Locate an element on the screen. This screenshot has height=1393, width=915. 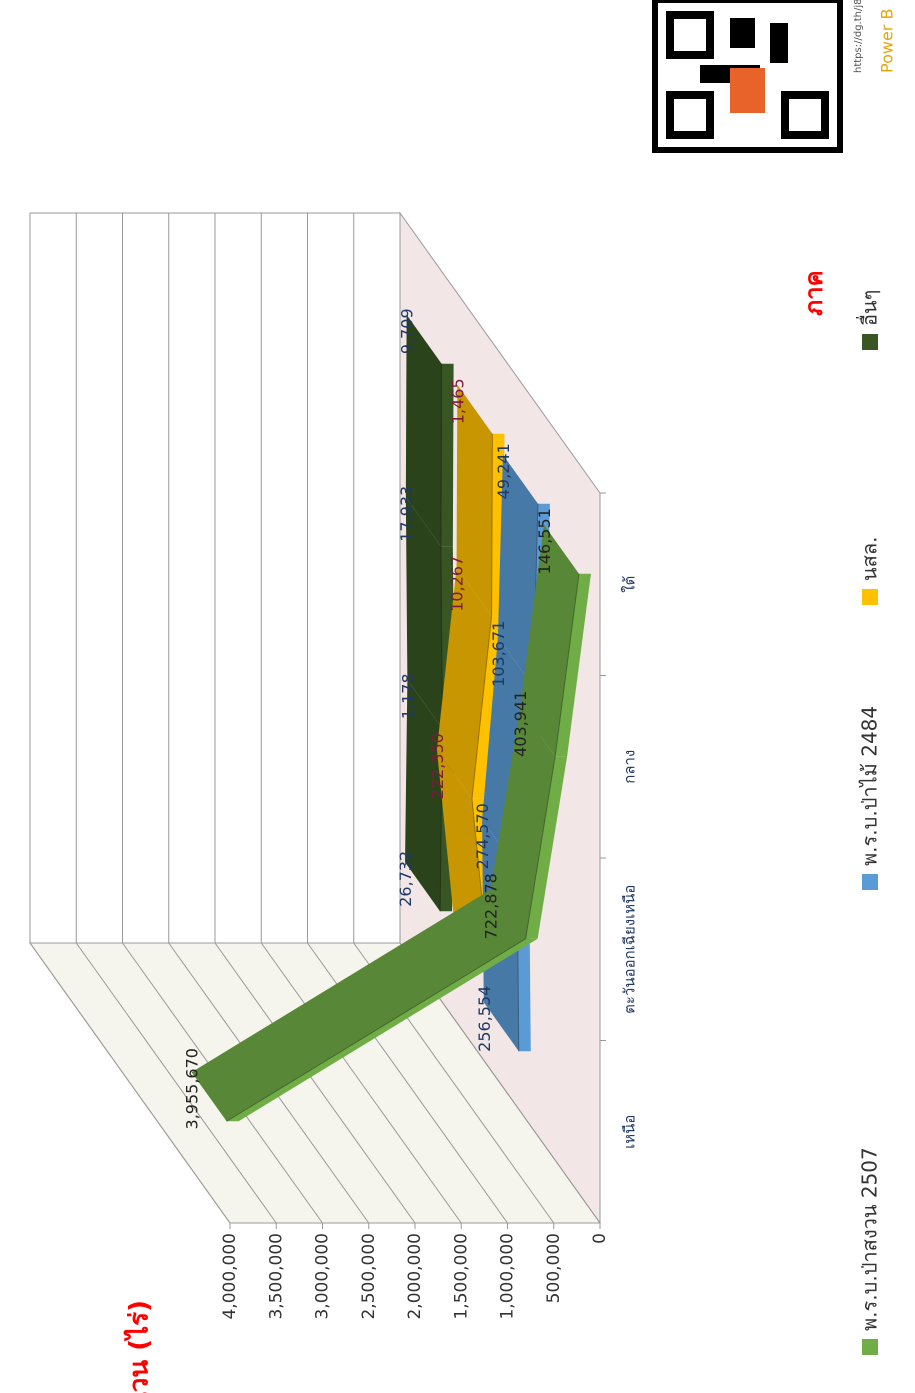
y-tick-label: 3,000,000 is located at coordinates (323, 1276).